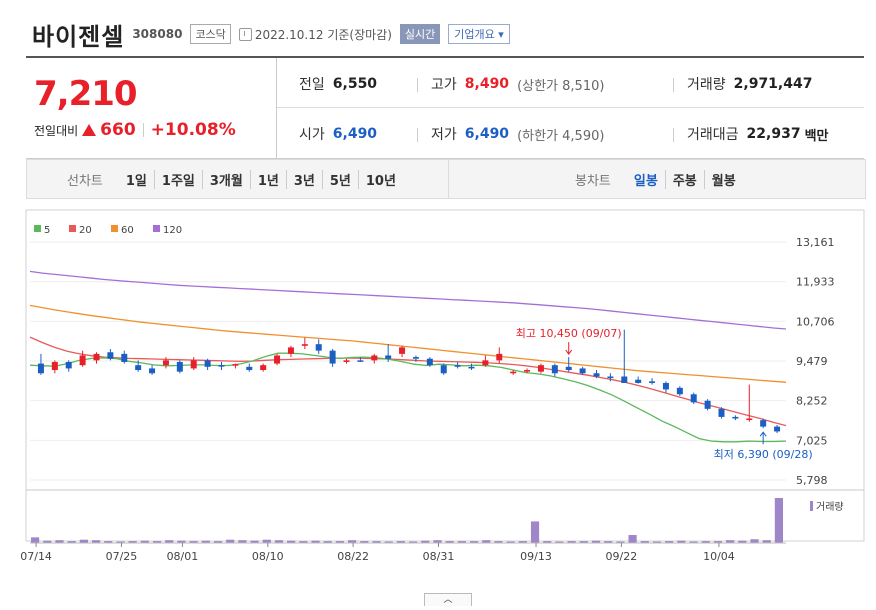 This screenshot has height=610, width=876. I want to click on candle-daily: 일봉, so click(645, 181).